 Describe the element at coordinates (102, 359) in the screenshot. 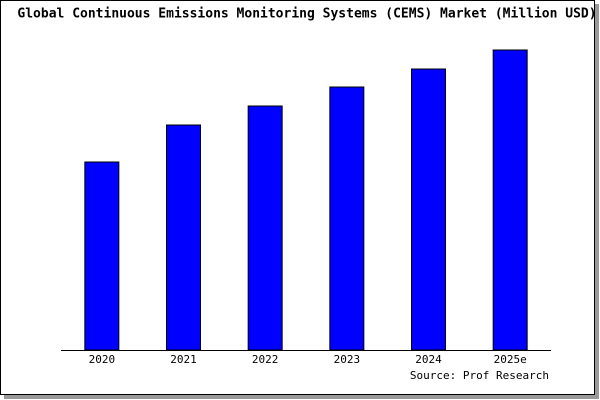

I see `x-tick-label: 2020` at that location.